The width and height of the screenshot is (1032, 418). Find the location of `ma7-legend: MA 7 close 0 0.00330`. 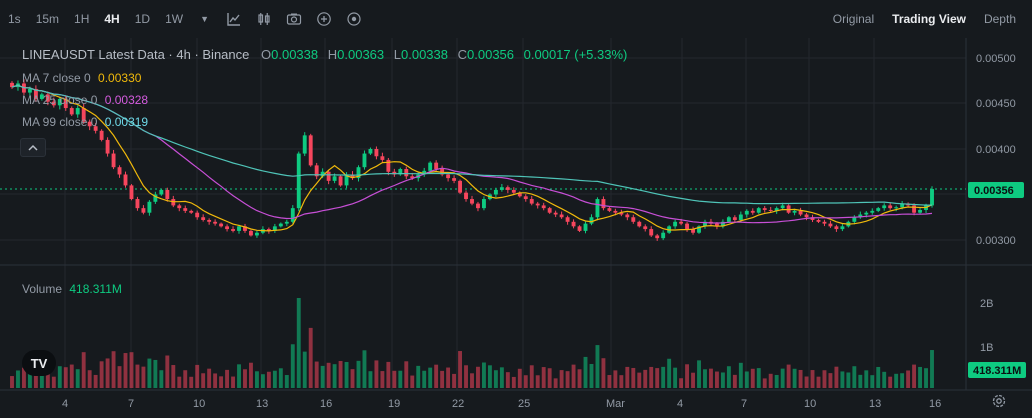

ma7-legend: MA 7 close 0 0.00330 is located at coordinates (81, 78).